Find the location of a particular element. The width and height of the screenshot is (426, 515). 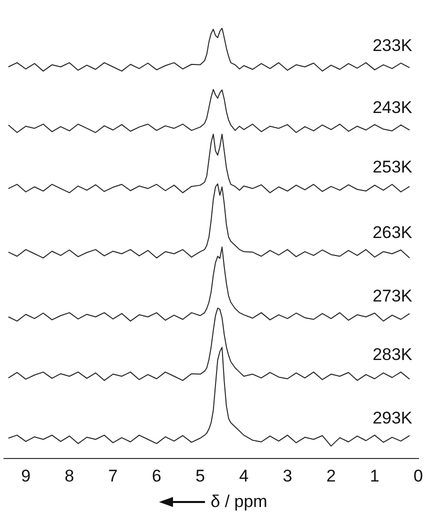

x-axis-title: δ / ppm is located at coordinates (239, 502).